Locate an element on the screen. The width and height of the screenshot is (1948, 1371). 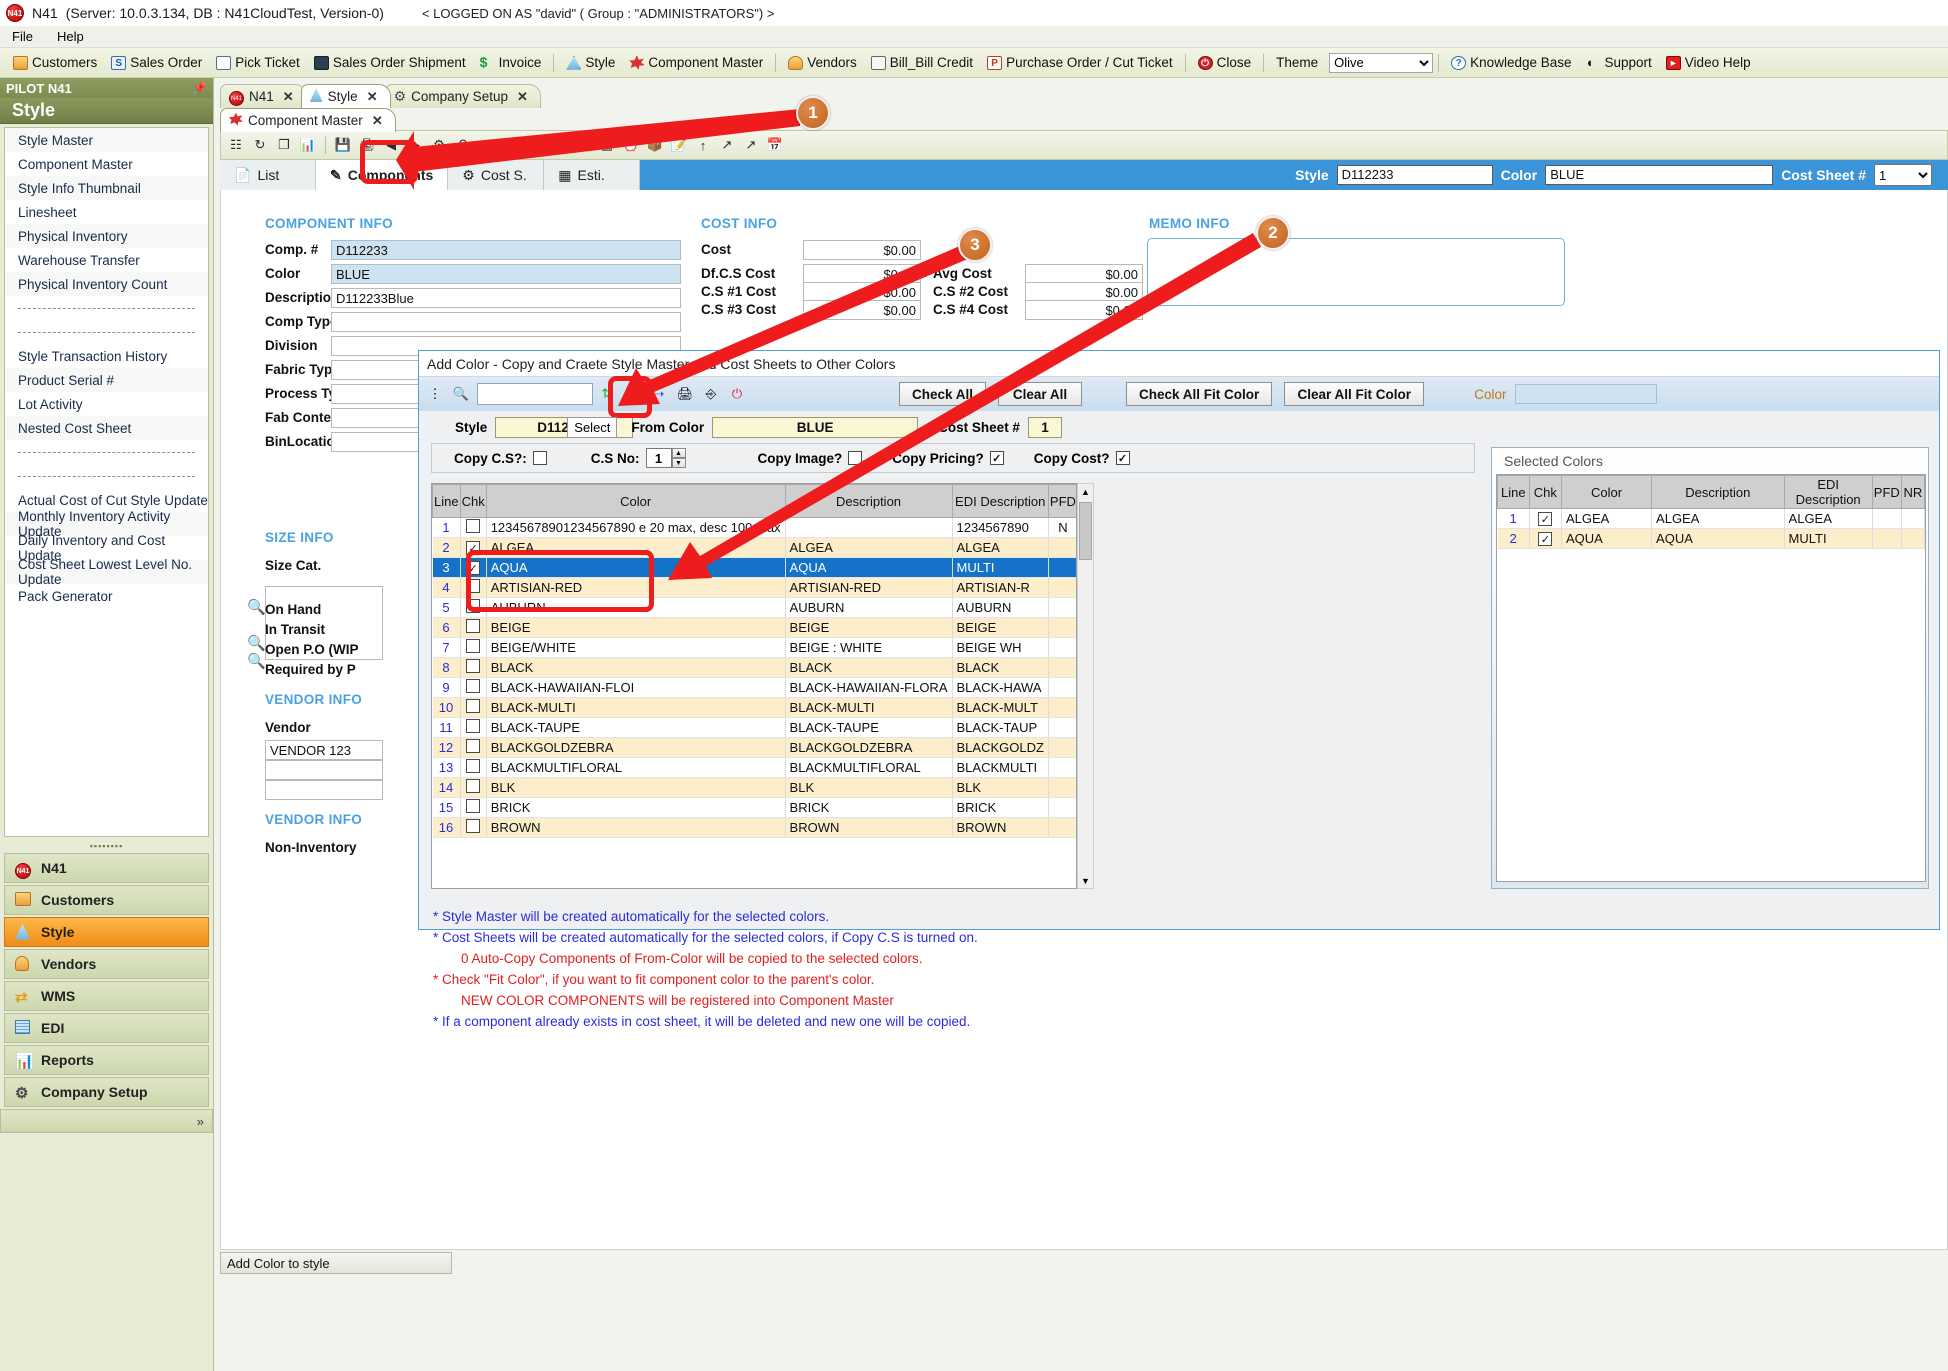
clock-icon: ⏰ is located at coordinates (631, 144).